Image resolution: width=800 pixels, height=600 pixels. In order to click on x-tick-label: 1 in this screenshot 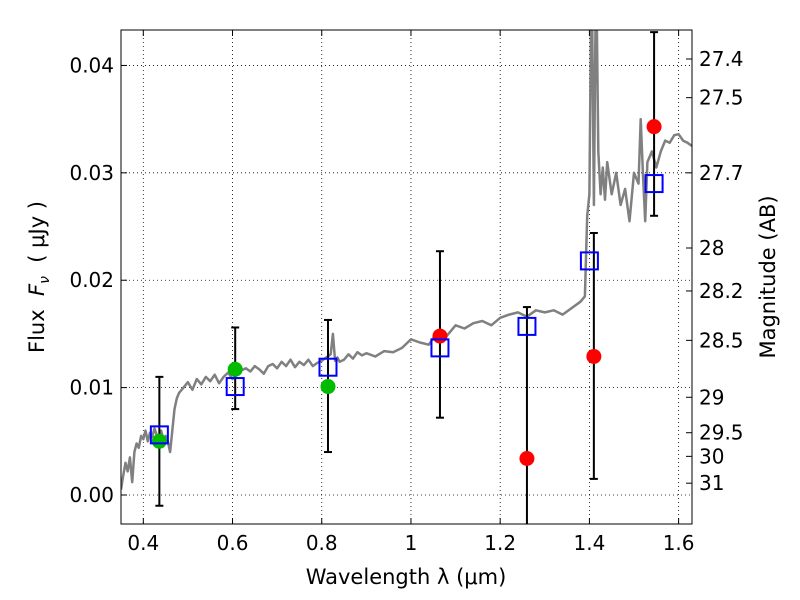, I will do `click(411, 543)`.